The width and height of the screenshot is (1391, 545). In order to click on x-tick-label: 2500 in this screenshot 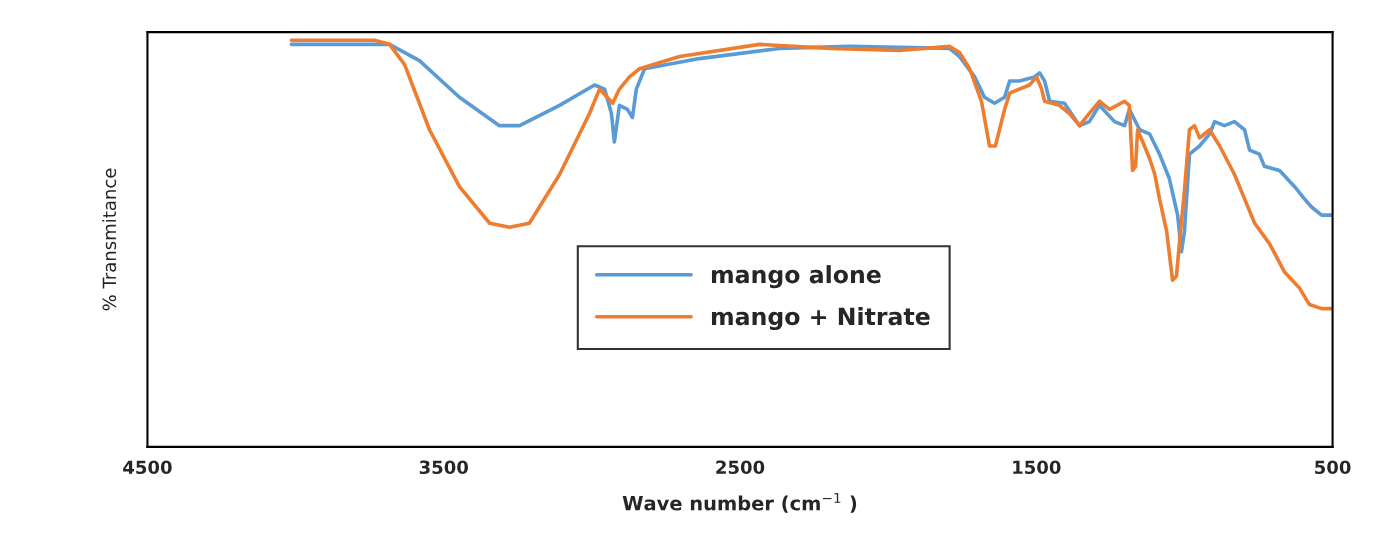, I will do `click(740, 467)`.